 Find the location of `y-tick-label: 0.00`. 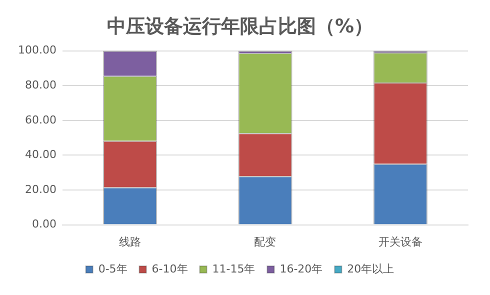

y-tick-label: 0.00 is located at coordinates (44, 224).